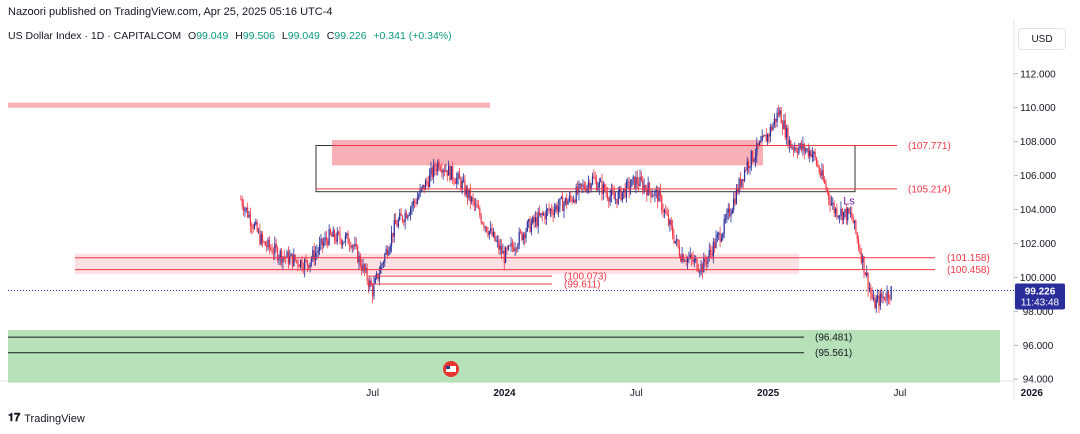 The image size is (1080, 434). What do you see at coordinates (1040, 296) in the screenshot?
I see `current-price-tag` at bounding box center [1040, 296].